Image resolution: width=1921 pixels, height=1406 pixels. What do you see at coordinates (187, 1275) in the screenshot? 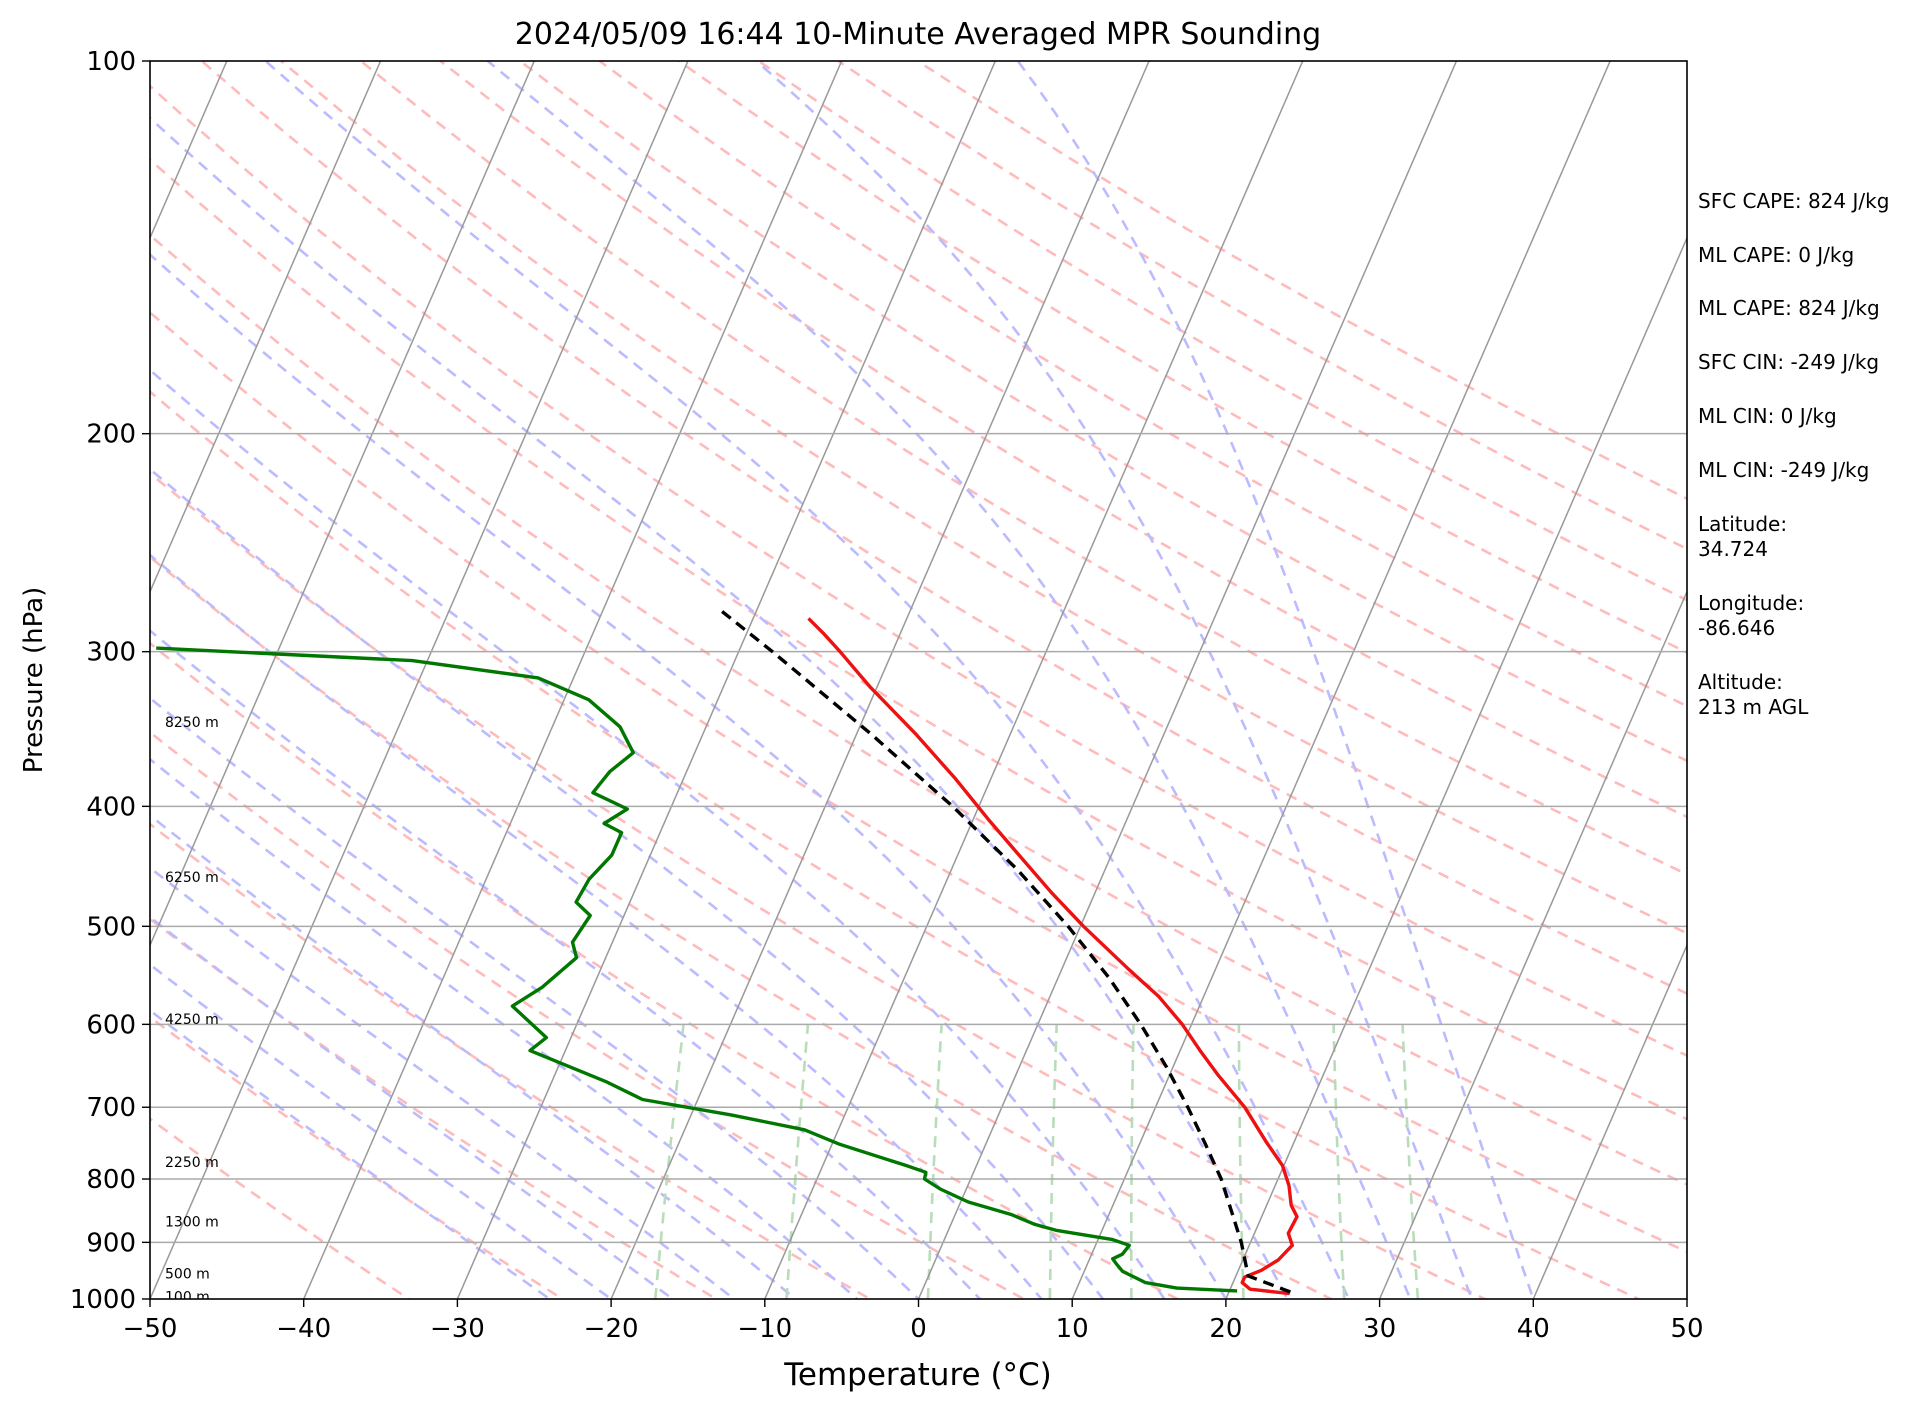
I see `height-label: 500 m` at bounding box center [187, 1275].